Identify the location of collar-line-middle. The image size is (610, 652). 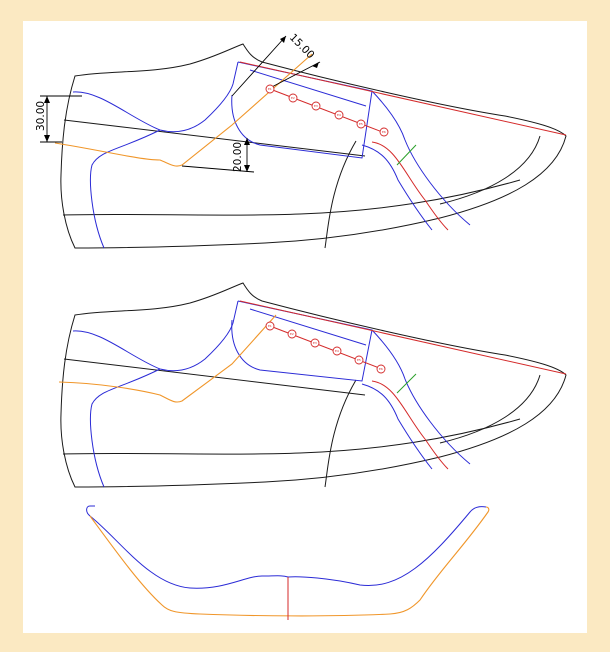
(167, 358).